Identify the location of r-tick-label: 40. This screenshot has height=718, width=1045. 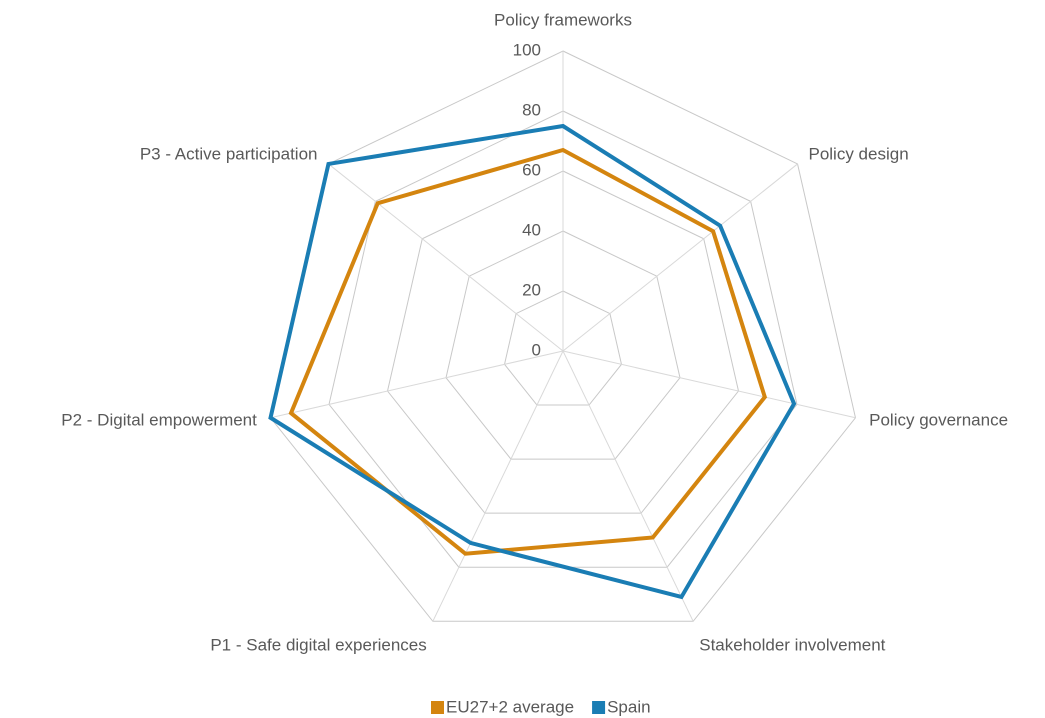
(531, 229).